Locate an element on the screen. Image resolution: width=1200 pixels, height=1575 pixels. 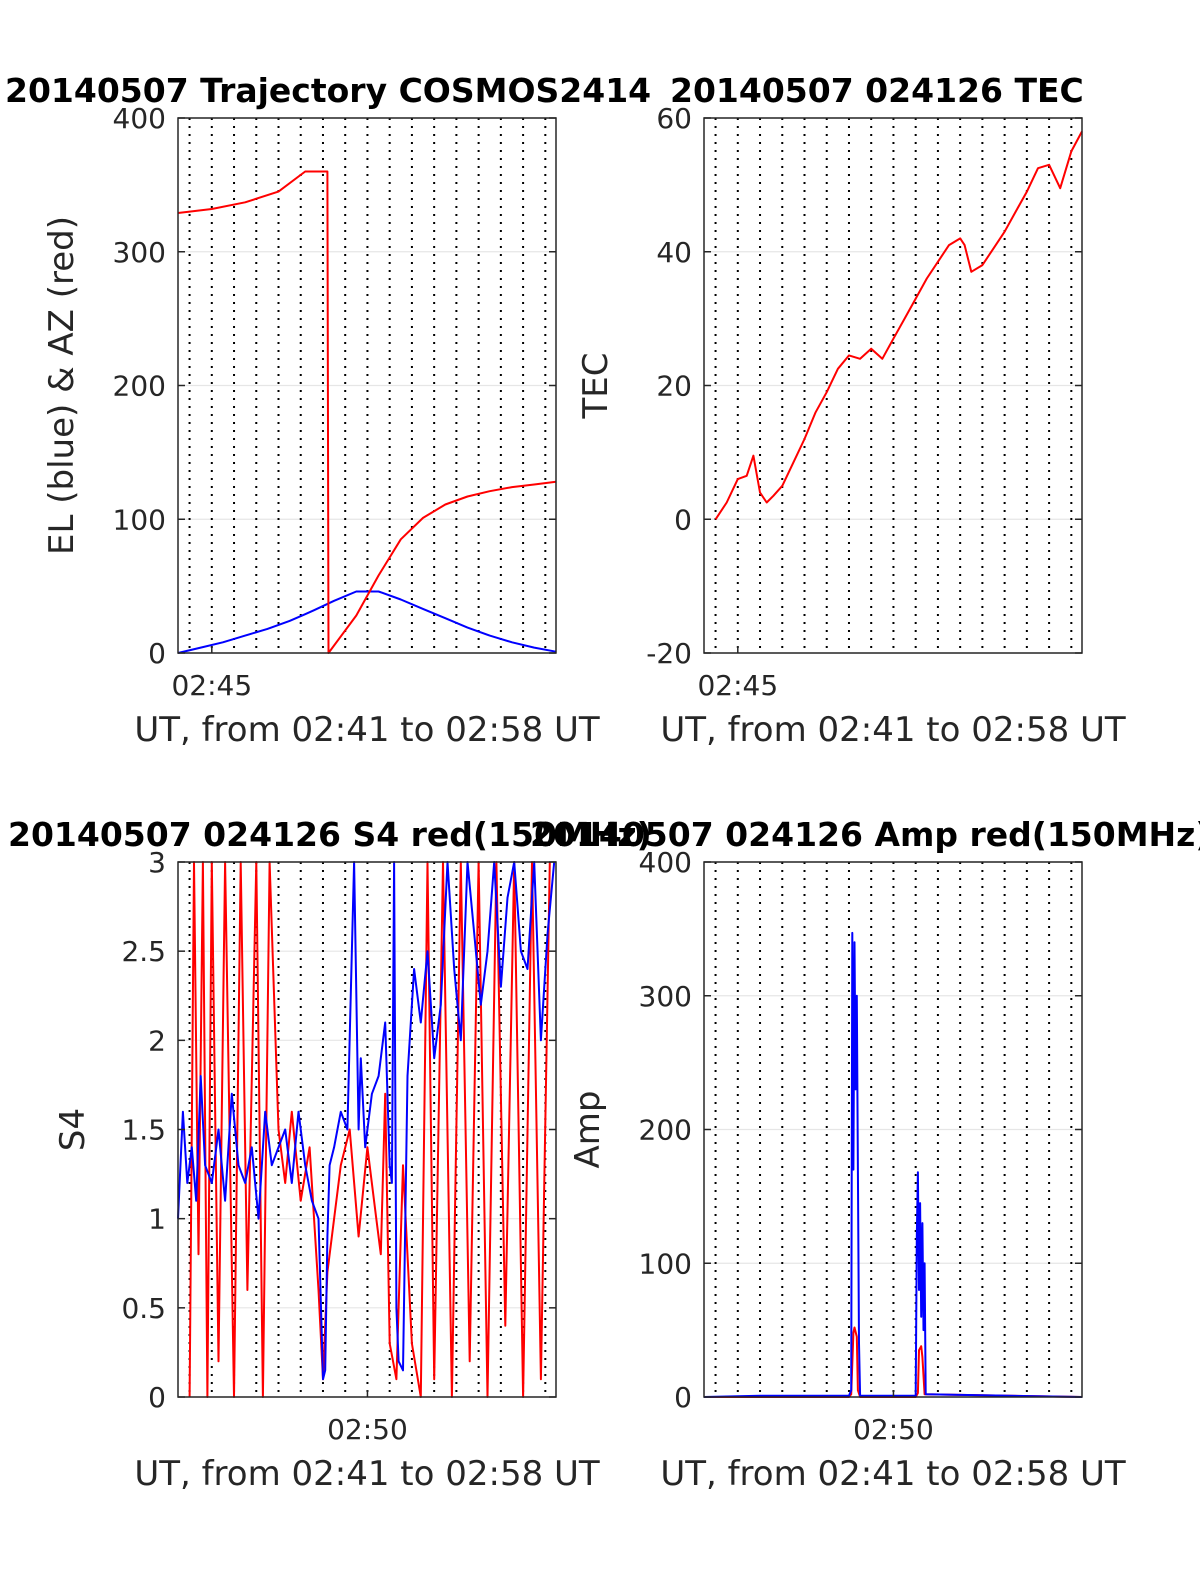
chart-title: 20140507 024126 S4 red(150MHz) is located at coordinates (330, 834).